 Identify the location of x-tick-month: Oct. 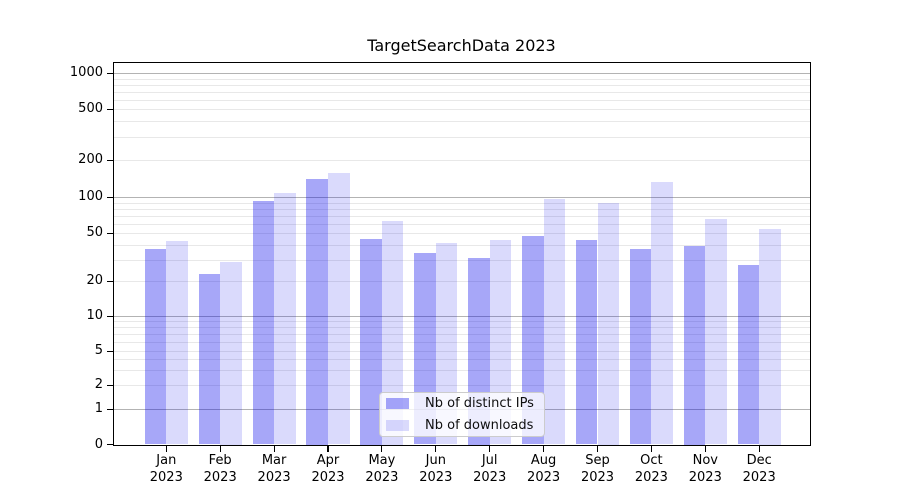
(651, 460).